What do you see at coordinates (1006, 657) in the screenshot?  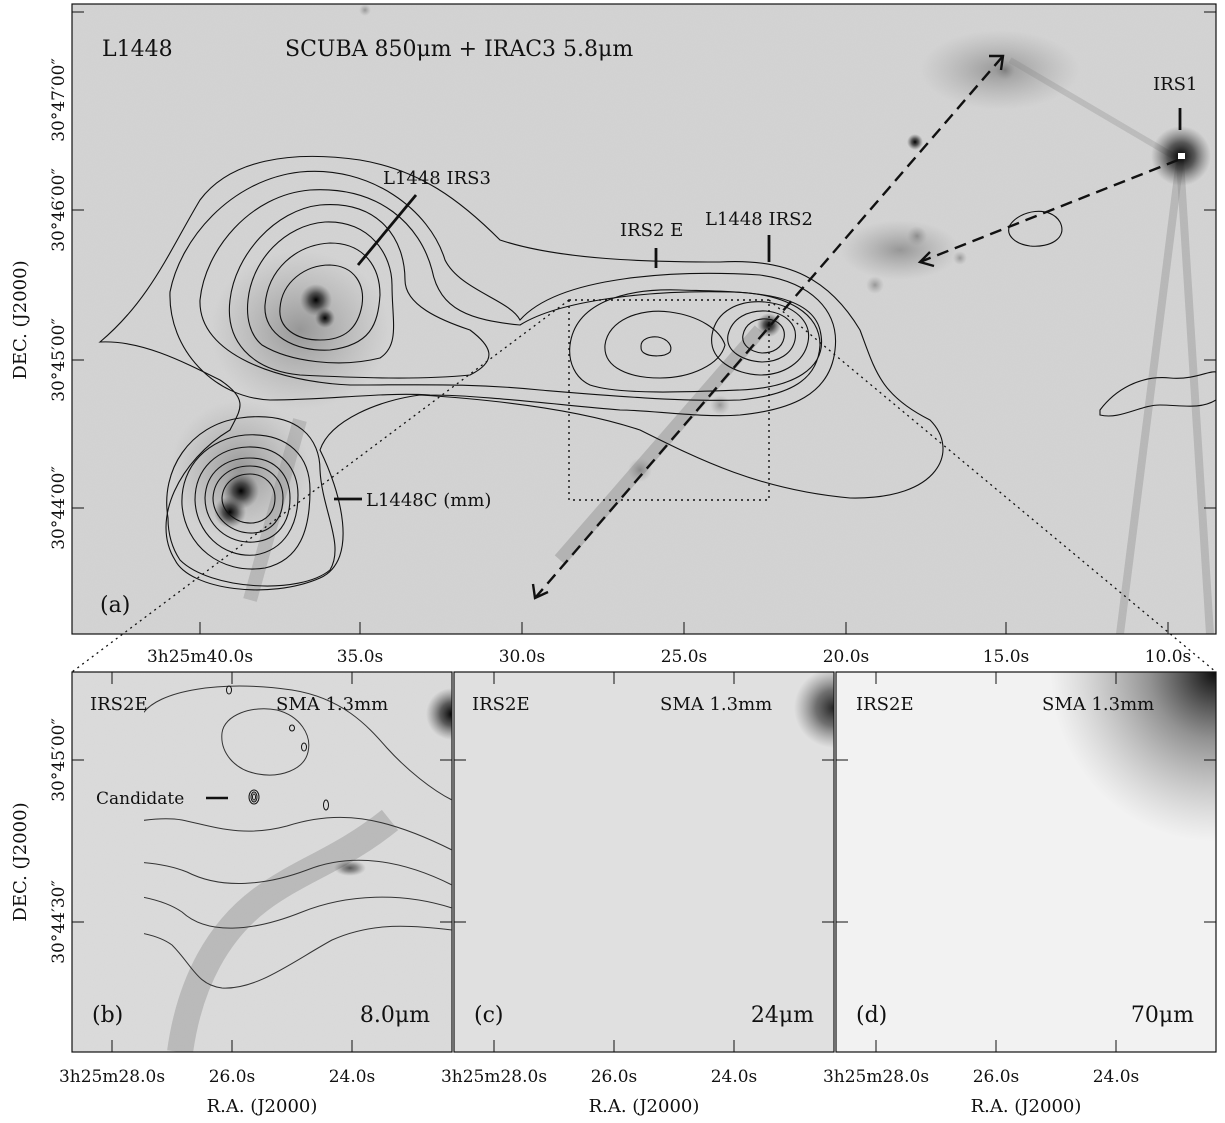 I see `ra-tick-label: 15.0s` at bounding box center [1006, 657].